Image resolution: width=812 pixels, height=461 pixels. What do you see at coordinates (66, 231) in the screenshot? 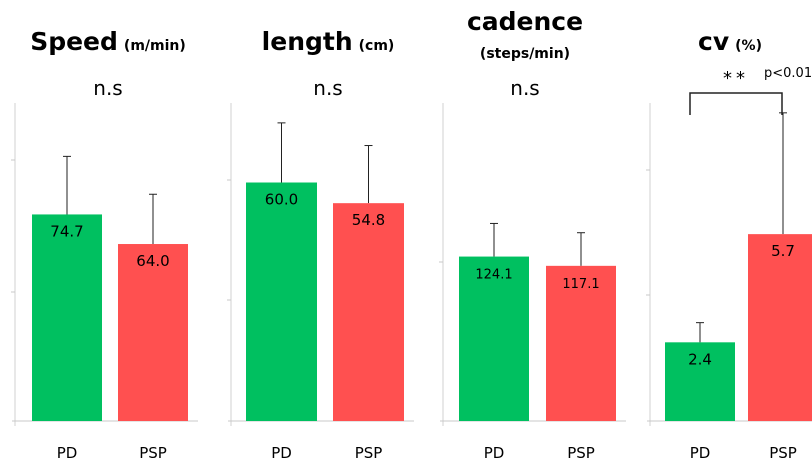
I see `panel-1-bar-label-1: 74.7` at bounding box center [66, 231].